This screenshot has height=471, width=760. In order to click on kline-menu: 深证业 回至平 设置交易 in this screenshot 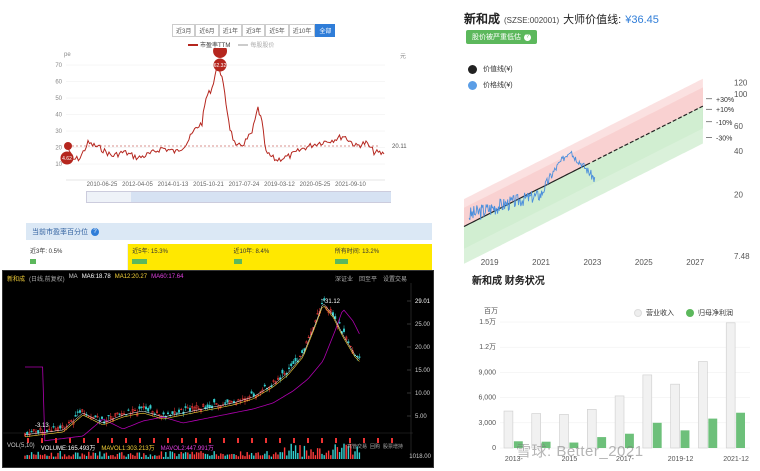, I will do `click(371, 278)`.